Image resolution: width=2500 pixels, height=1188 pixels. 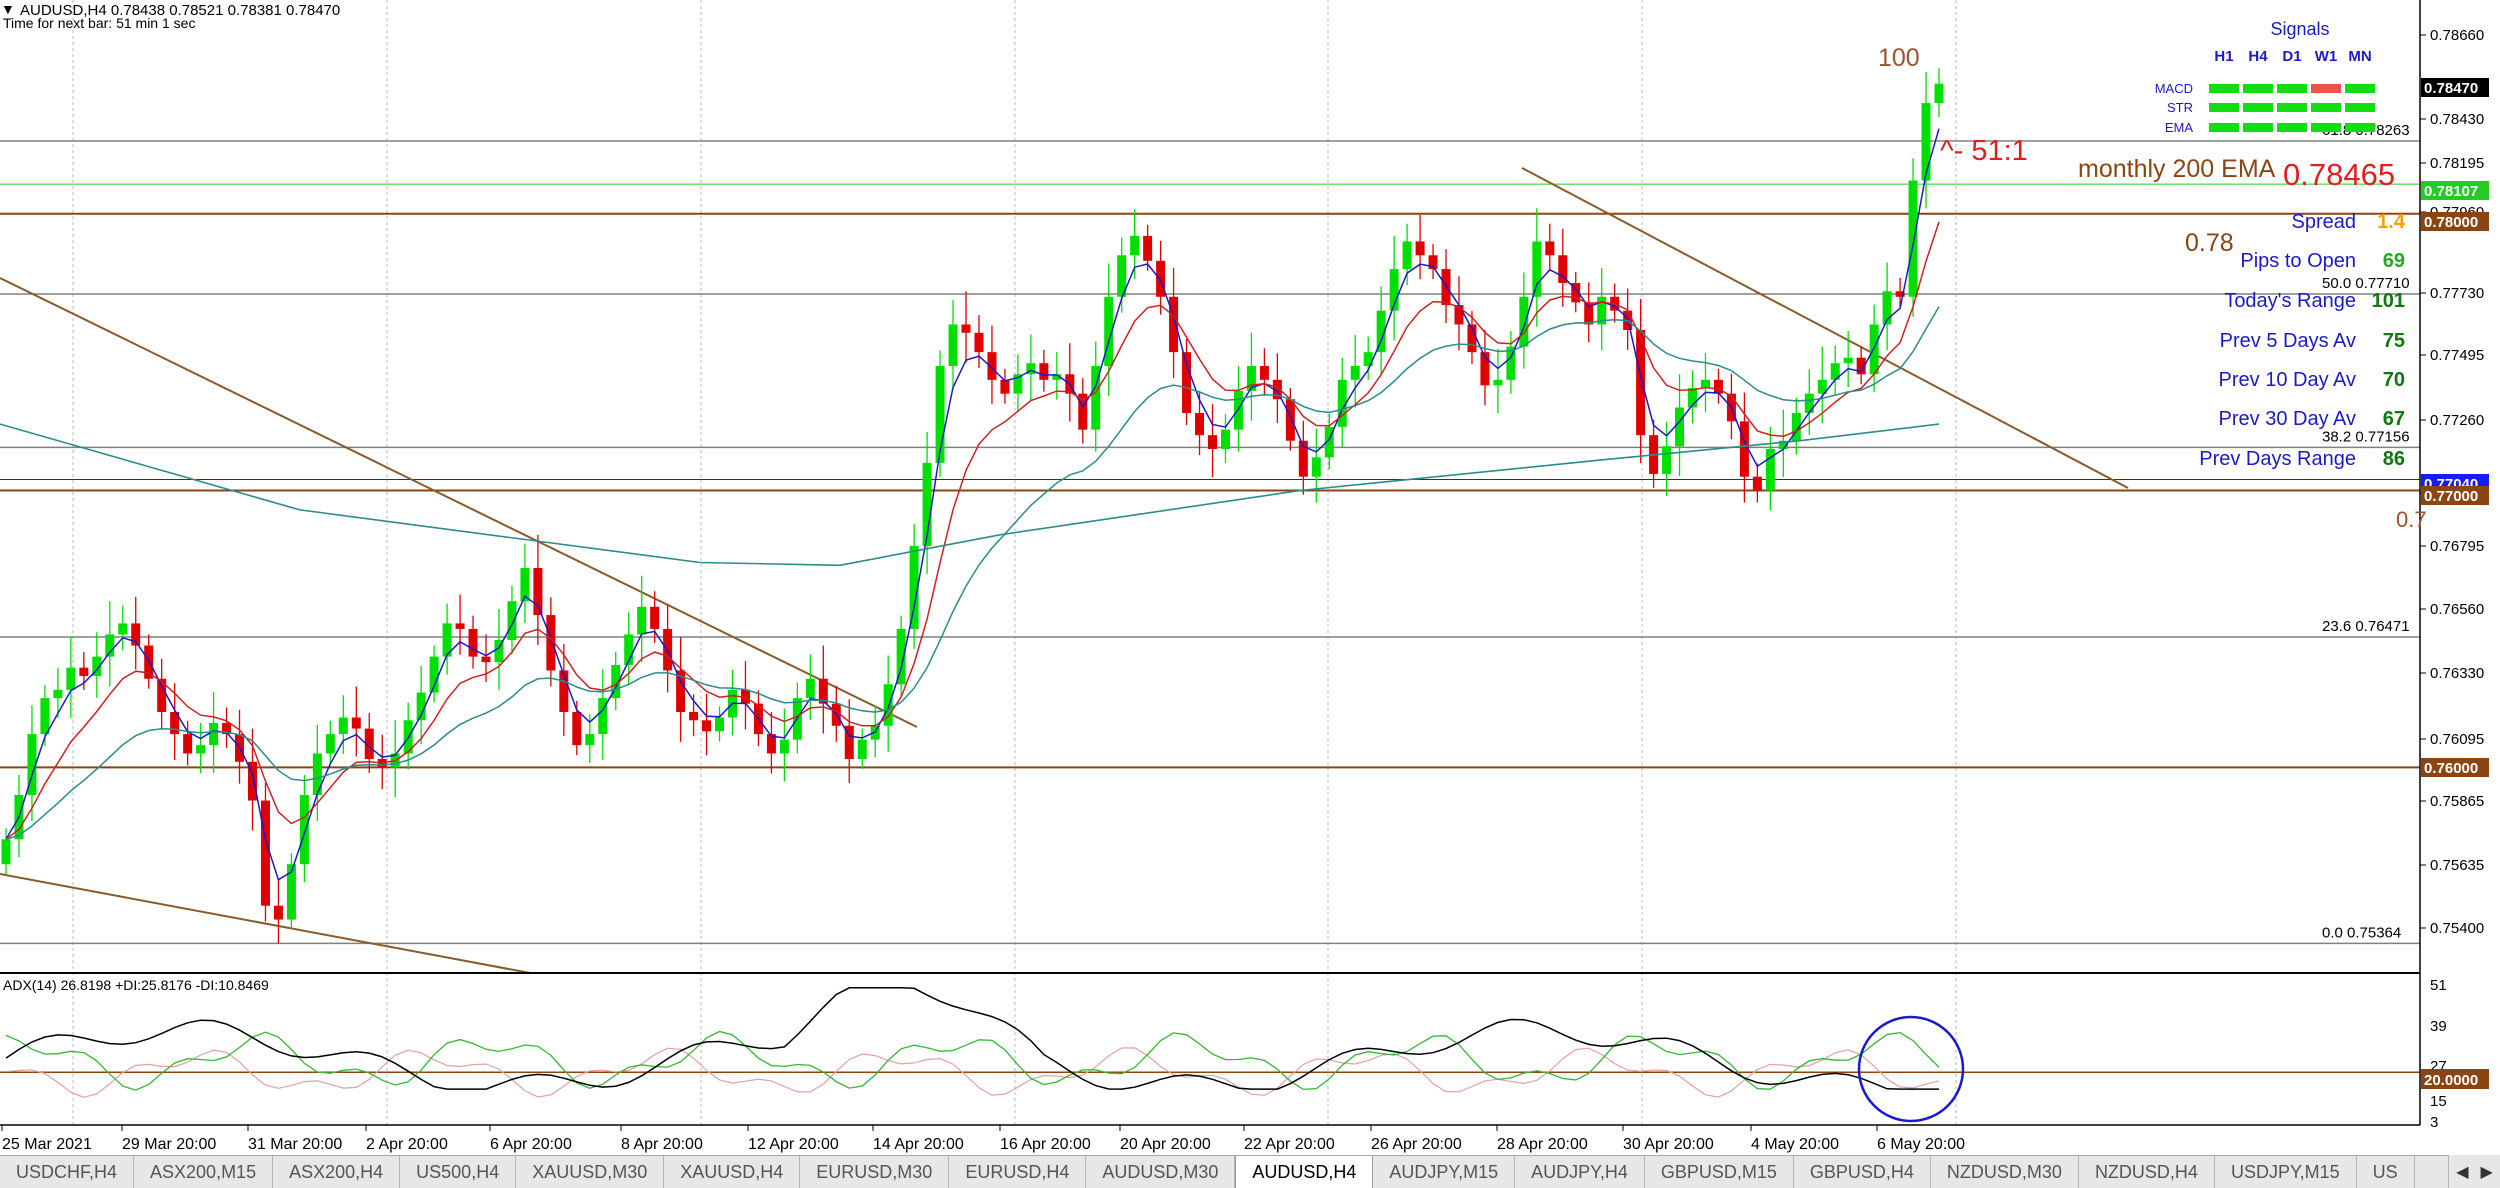 I want to click on stat-value: 75, so click(x=2394, y=341).